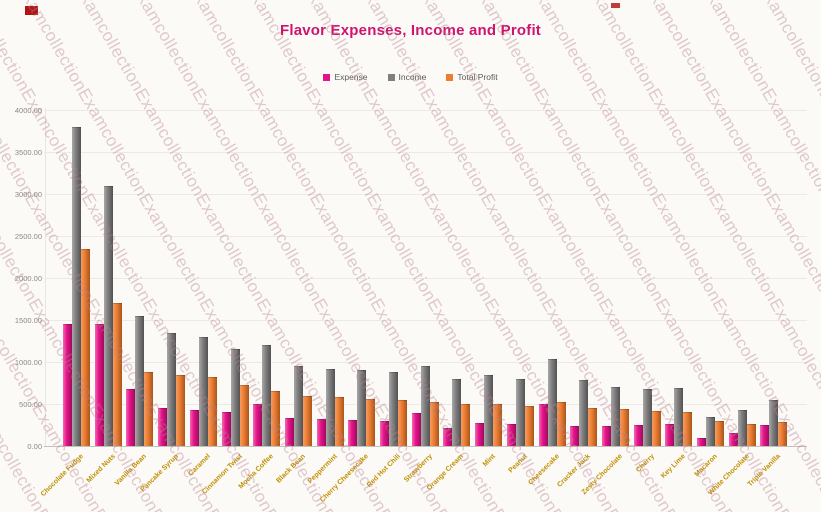 This screenshot has width=821, height=512. I want to click on total-profit-swatch-icon, so click(450, 77).